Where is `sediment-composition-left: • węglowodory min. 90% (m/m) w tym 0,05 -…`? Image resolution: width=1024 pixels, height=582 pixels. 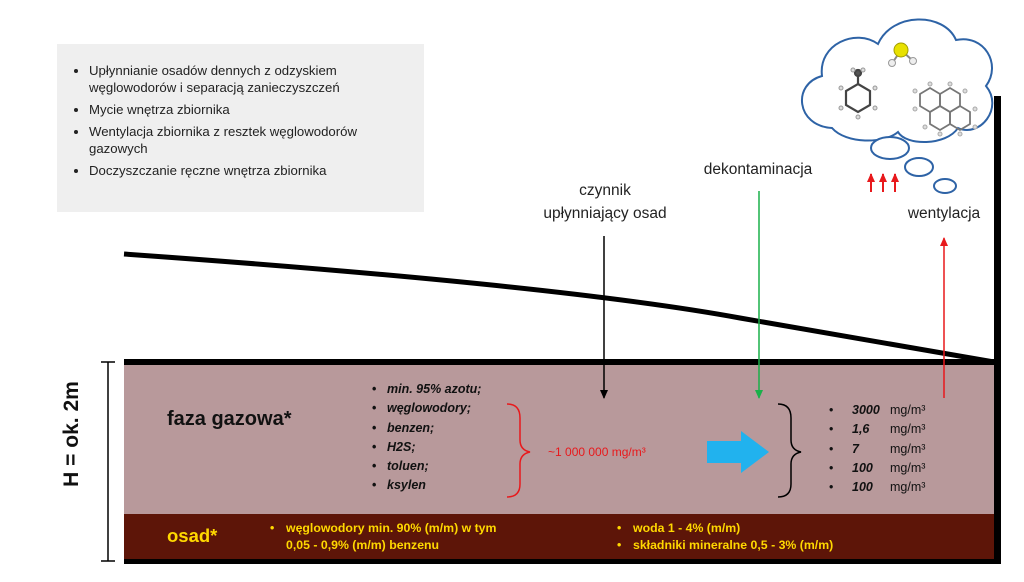
sediment-composition-left: • węglowodory min. 90% (m/m) w tym 0,05 -… is located at coordinates (420, 537).